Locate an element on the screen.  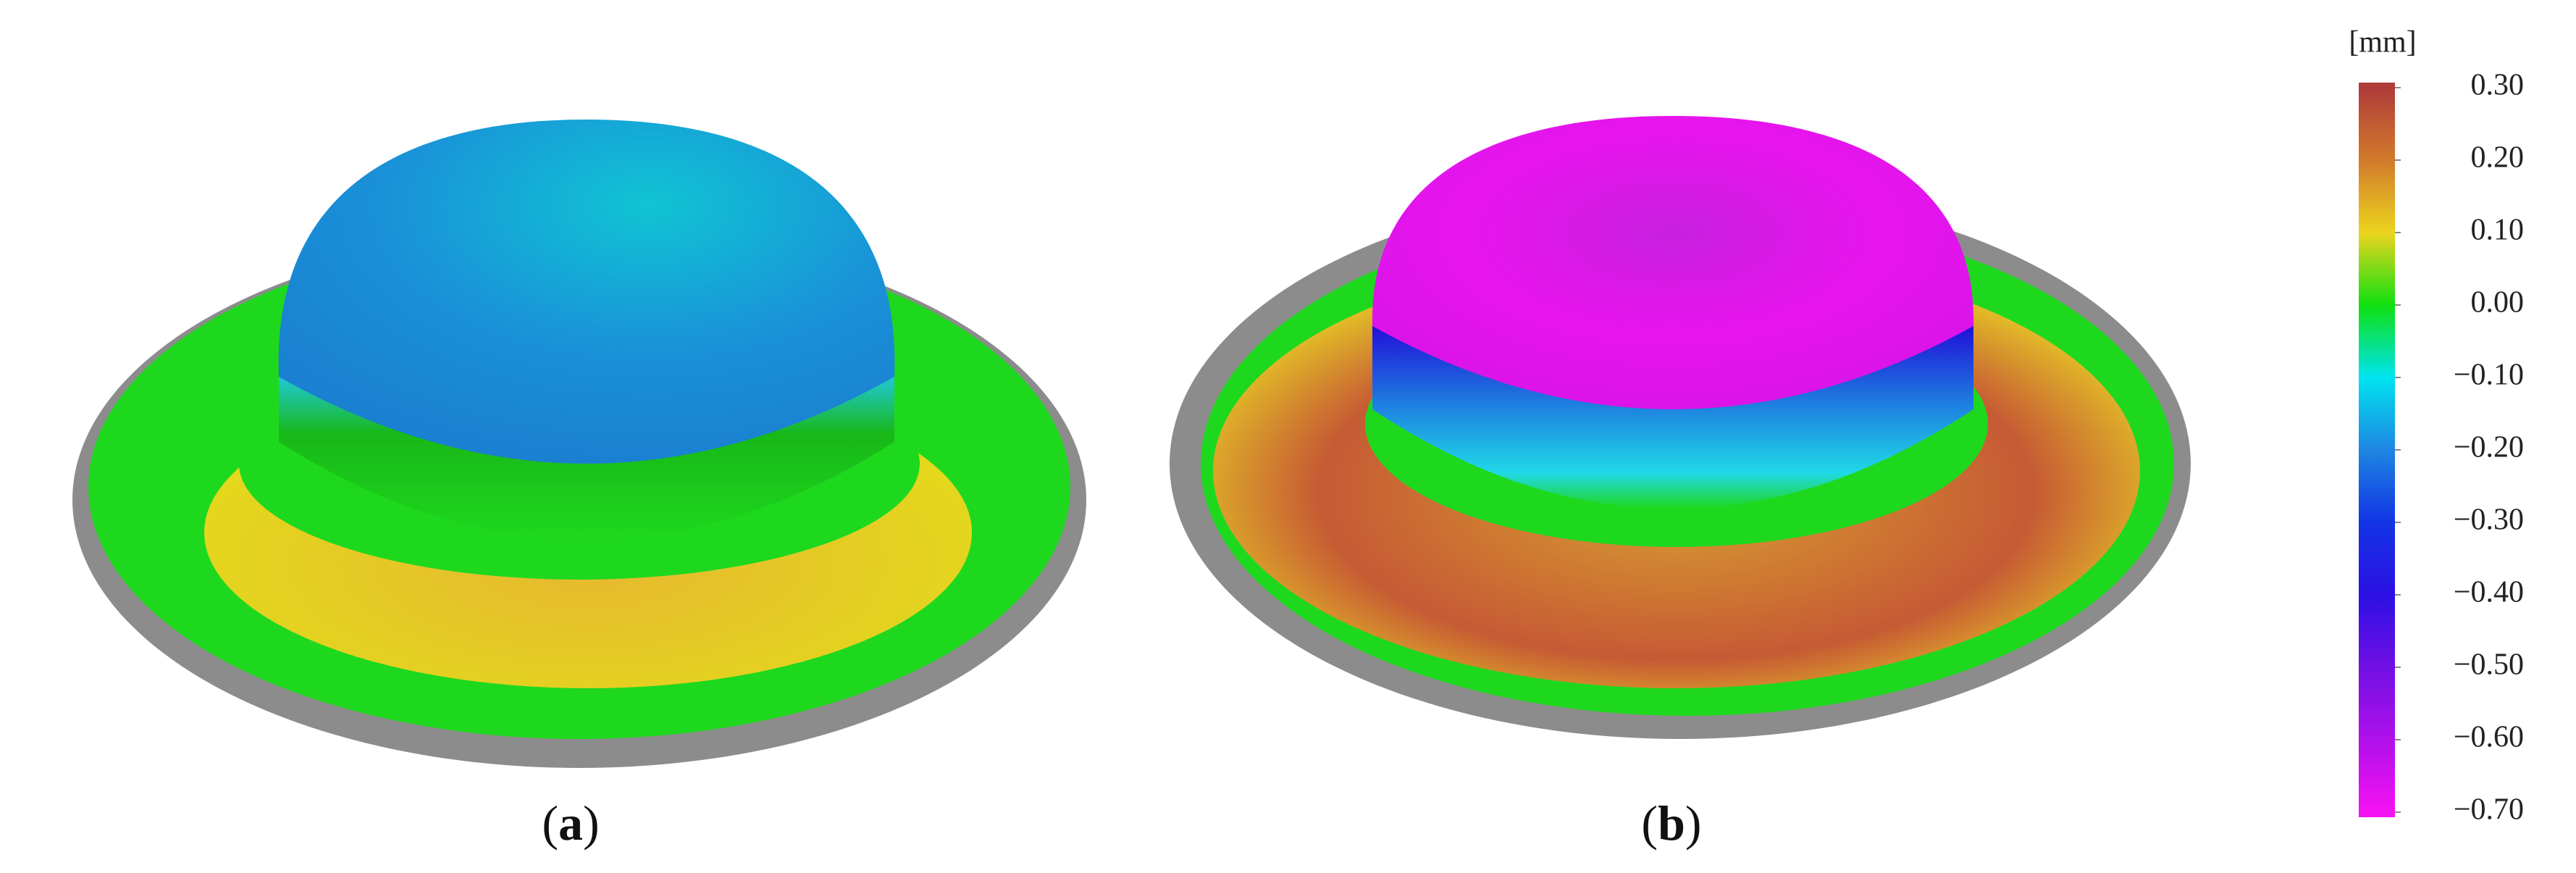
colorbar-tick-label: −0.50 is located at coordinates (2489, 665).